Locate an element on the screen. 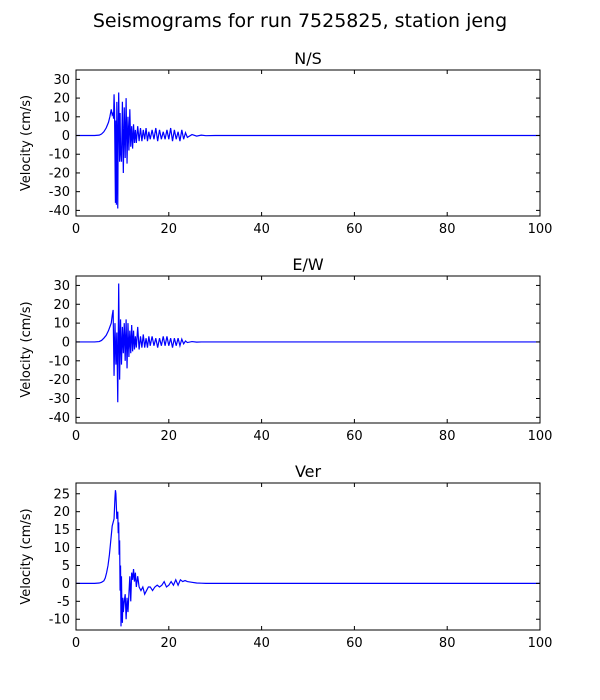  y-tick-label: -5 is located at coordinates (63, 602).